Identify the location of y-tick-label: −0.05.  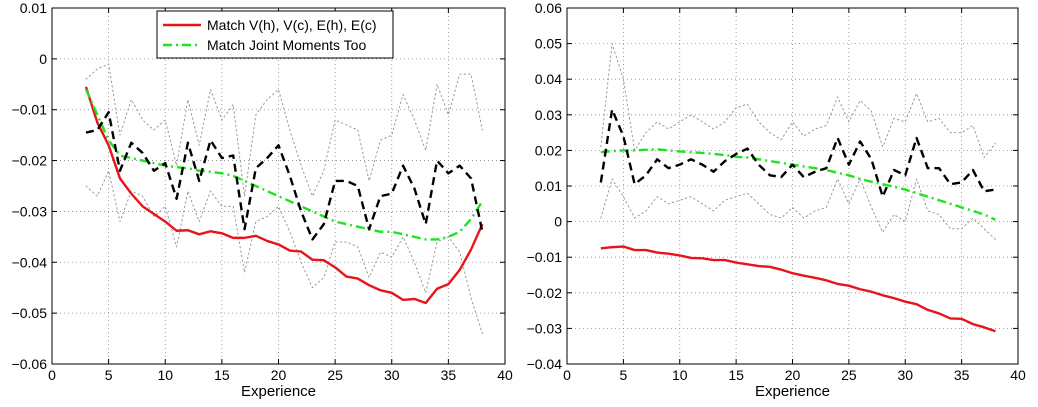
(30, 313).